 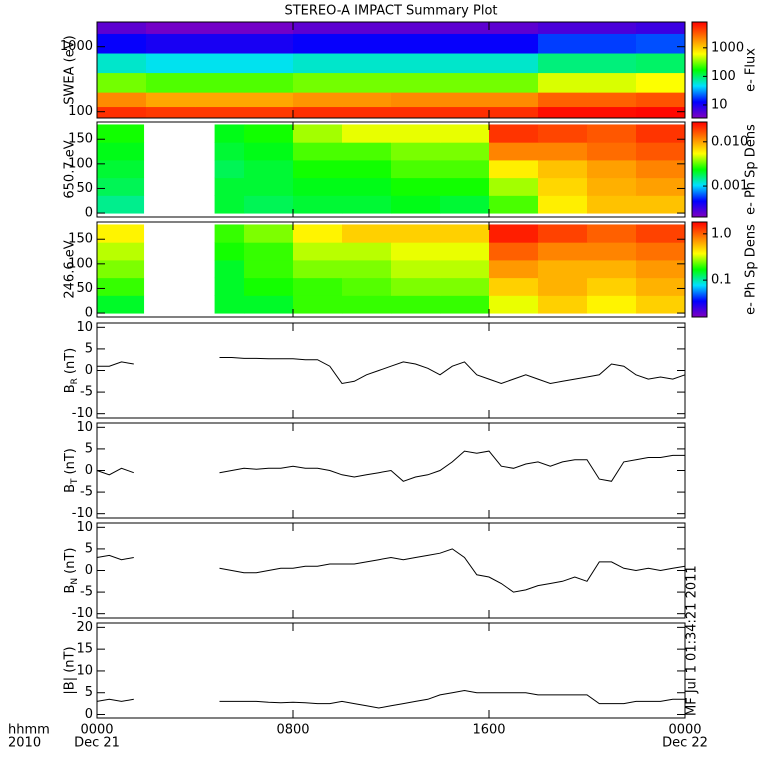 What do you see at coordinates (97, 743) in the screenshot?
I see `x-tick-sublabel: Dec 21` at bounding box center [97, 743].